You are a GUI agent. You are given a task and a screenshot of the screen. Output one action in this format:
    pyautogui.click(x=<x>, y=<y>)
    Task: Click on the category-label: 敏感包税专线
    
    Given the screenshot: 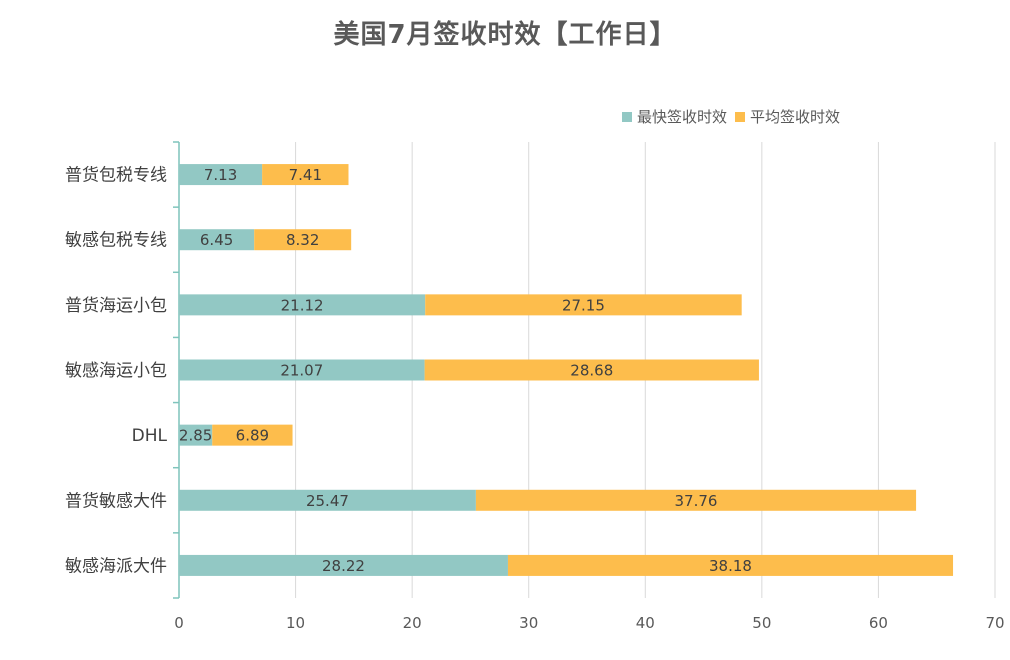 What is the action you would take?
    pyautogui.click(x=116, y=241)
    